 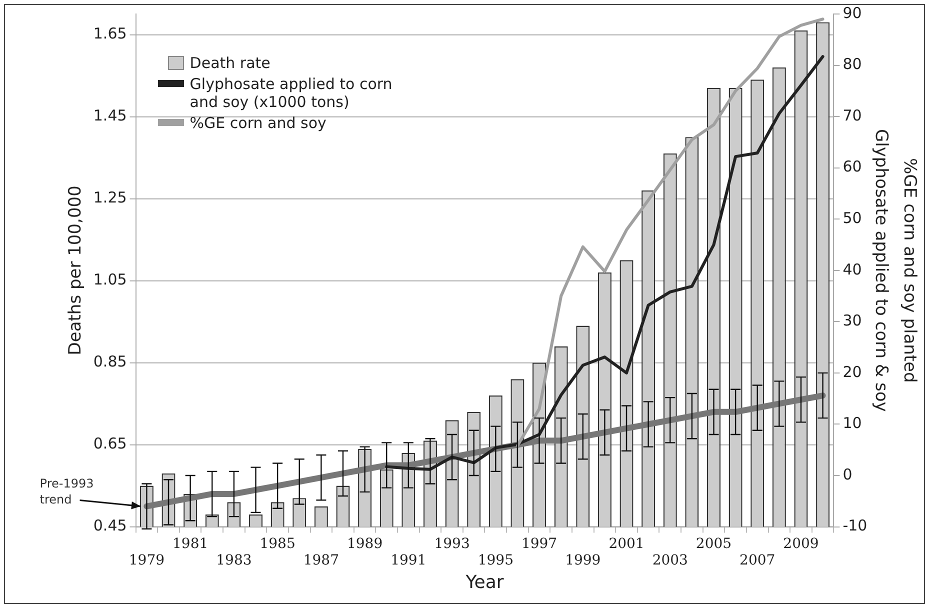 I want to click on text: %GE corn and soy planted, so click(x=909, y=270).